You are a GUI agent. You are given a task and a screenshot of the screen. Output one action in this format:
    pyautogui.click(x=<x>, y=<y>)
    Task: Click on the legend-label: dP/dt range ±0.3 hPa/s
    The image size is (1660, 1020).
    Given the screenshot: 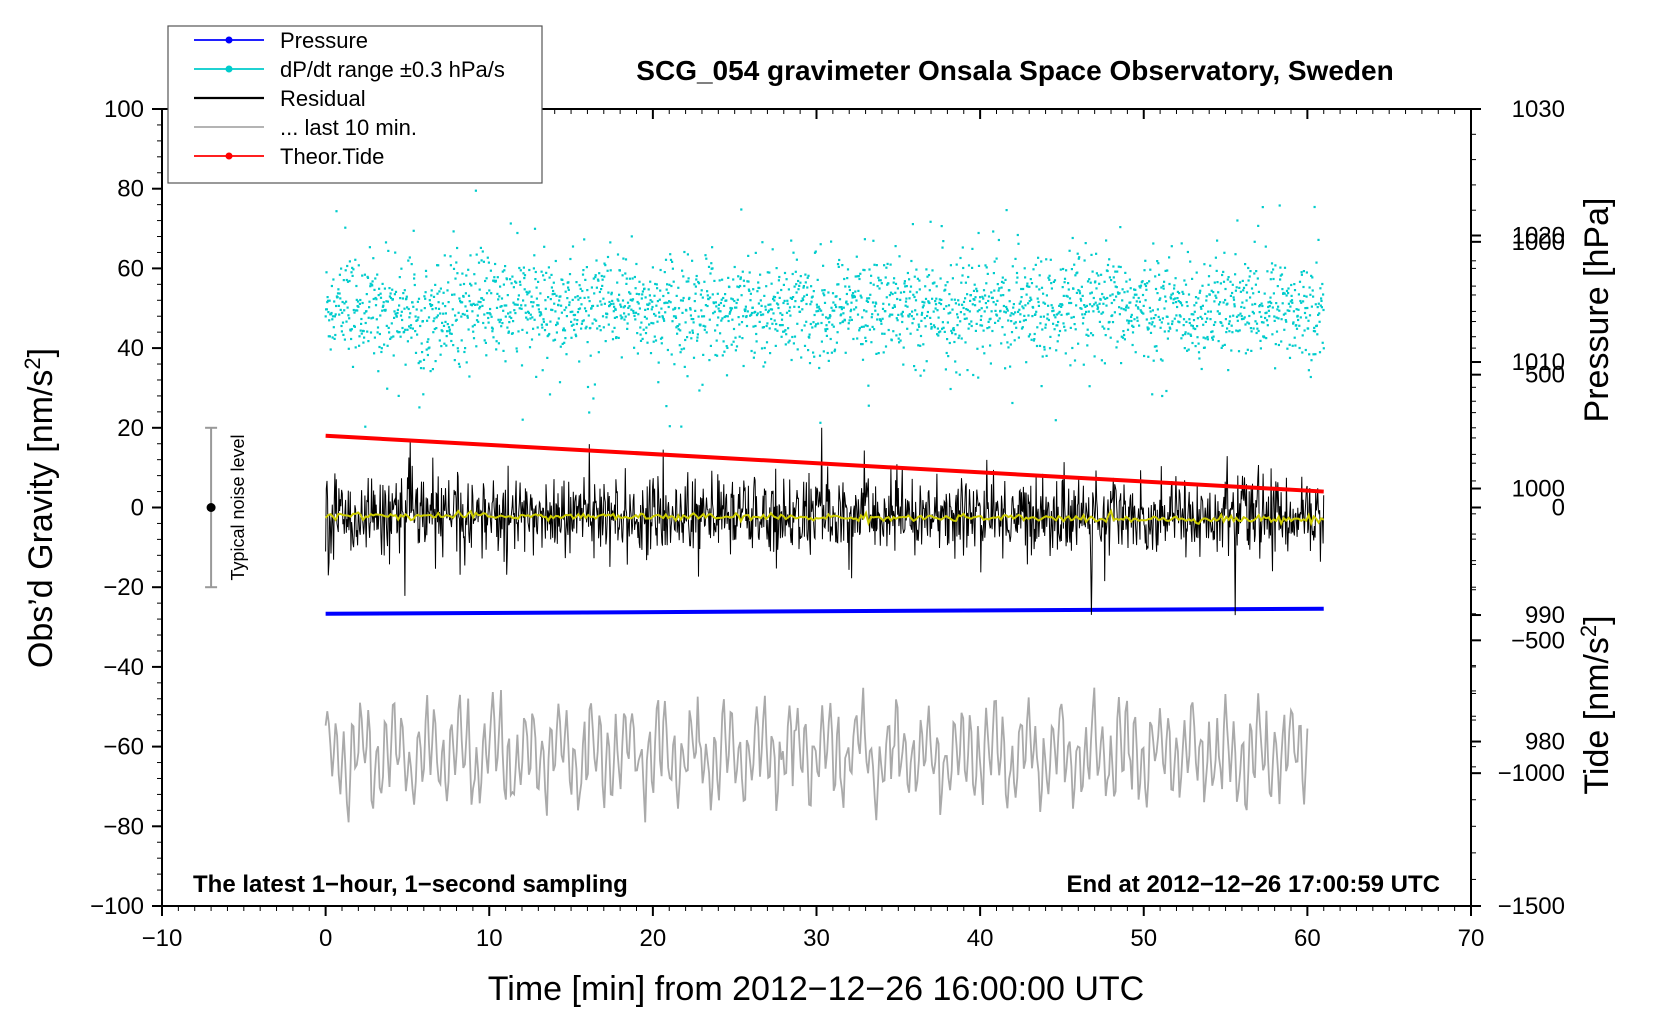 What is the action you would take?
    pyautogui.click(x=392, y=69)
    